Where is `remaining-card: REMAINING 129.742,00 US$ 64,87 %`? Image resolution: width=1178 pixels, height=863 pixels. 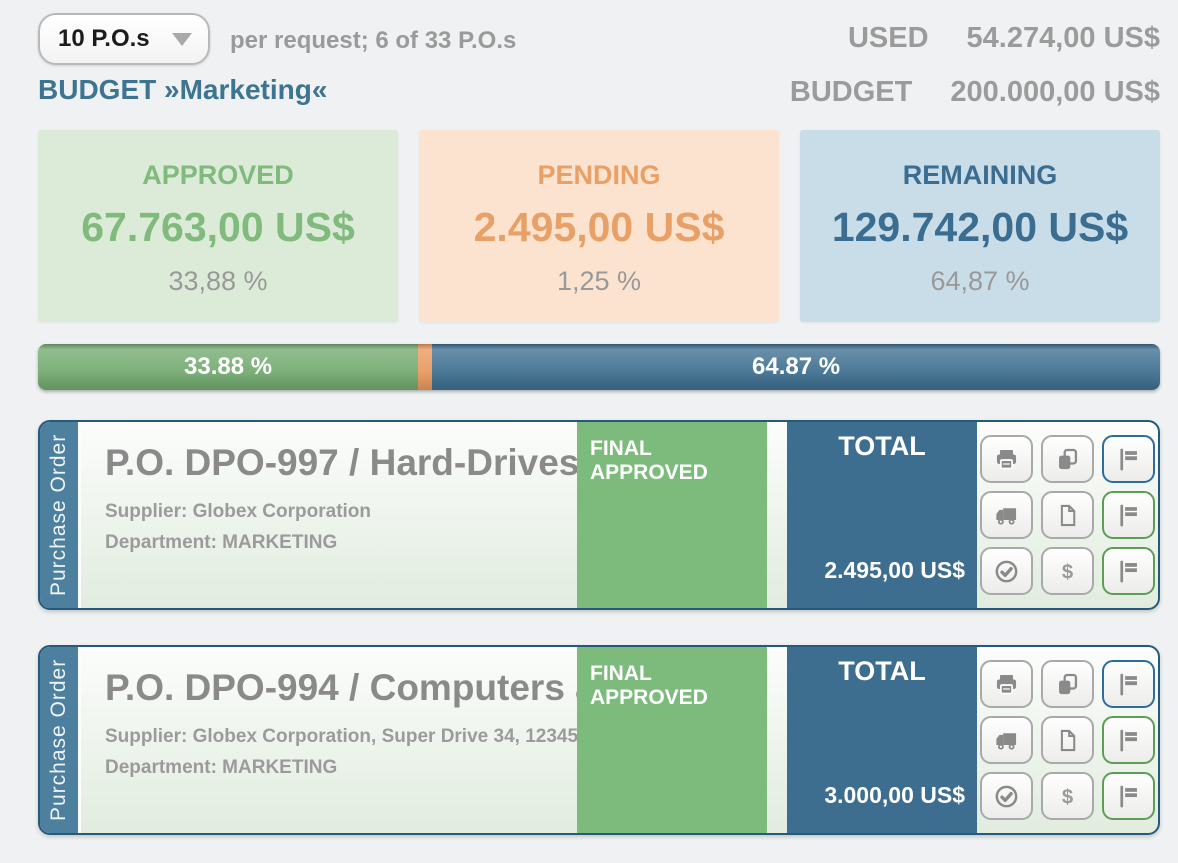
remaining-card: REMAINING 129.742,00 US$ 64,87 % is located at coordinates (980, 226).